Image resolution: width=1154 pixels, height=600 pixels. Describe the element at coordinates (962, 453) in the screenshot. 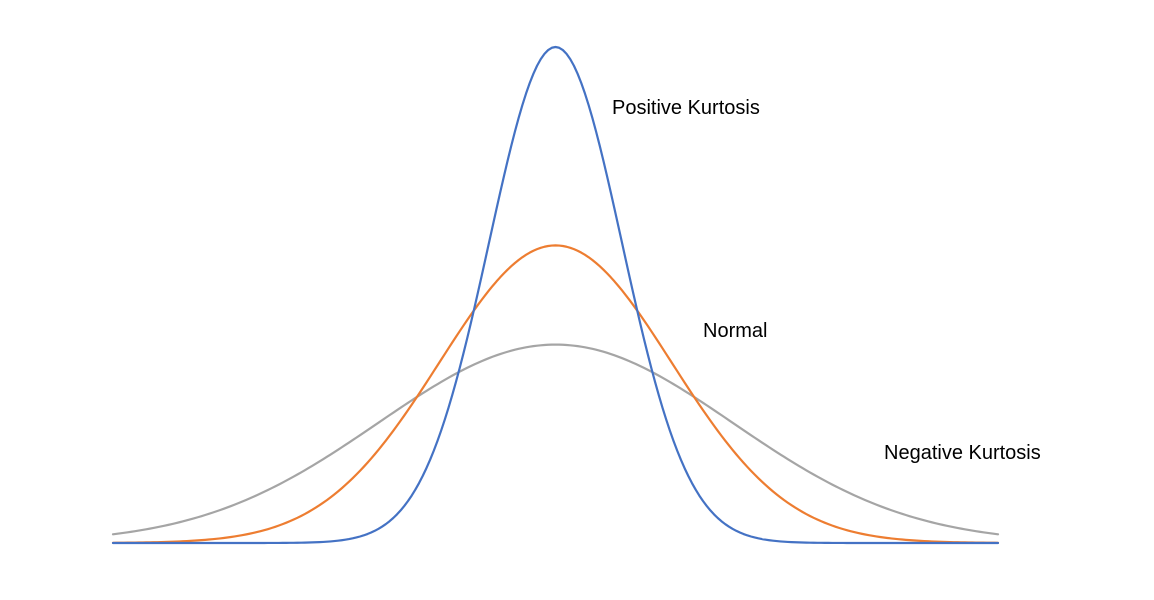

I see `series-label-negative-kurtosis: Negative Kurtosis` at that location.